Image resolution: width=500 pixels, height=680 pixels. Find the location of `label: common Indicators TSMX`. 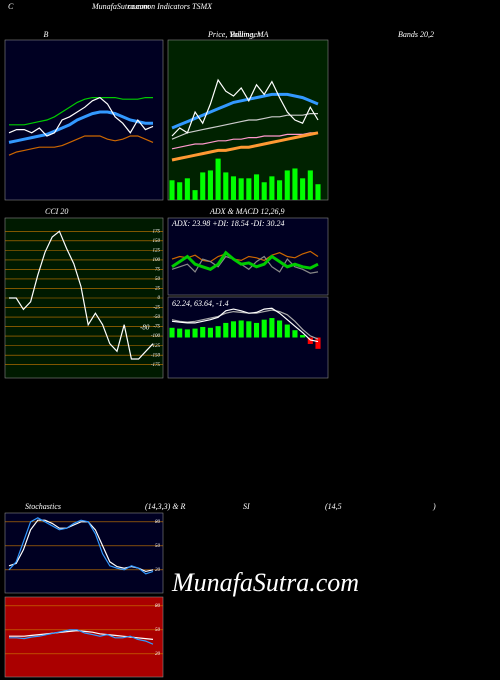

label: common Indicators TSMX is located at coordinates (170, 6).